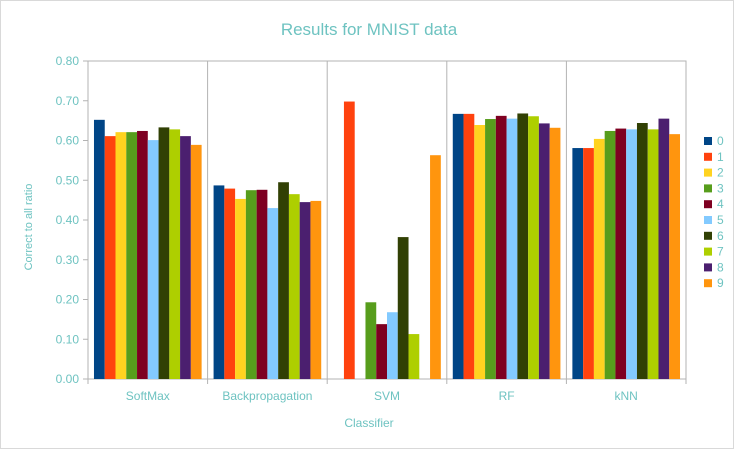  I want to click on legend-label: 7, so click(720, 252).